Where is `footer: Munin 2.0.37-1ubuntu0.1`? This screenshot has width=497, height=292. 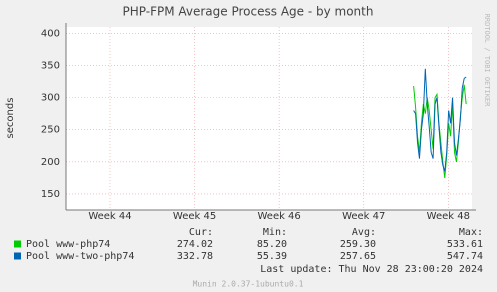
footer: Munin 2.0.37-1ubuntu0.1 is located at coordinates (248, 284).